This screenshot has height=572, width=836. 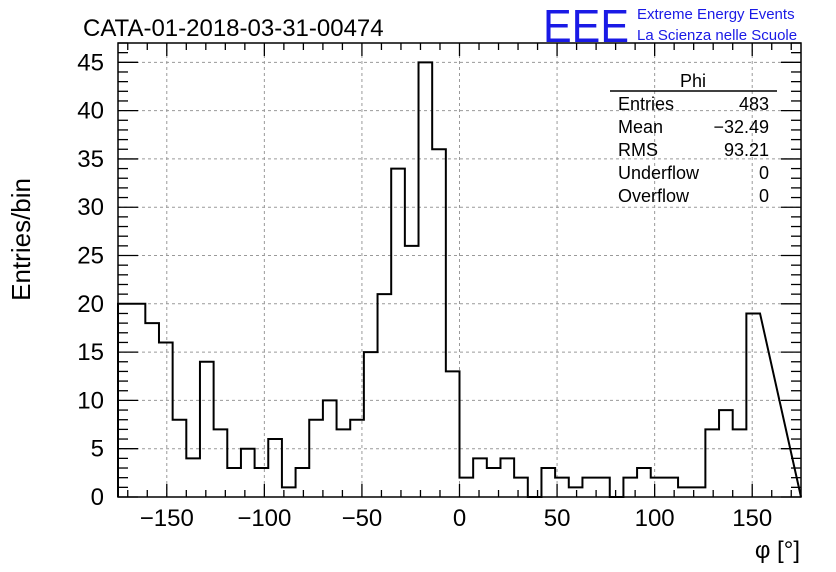 What do you see at coordinates (90, 304) in the screenshot?
I see `y-tick-label: 20` at bounding box center [90, 304].